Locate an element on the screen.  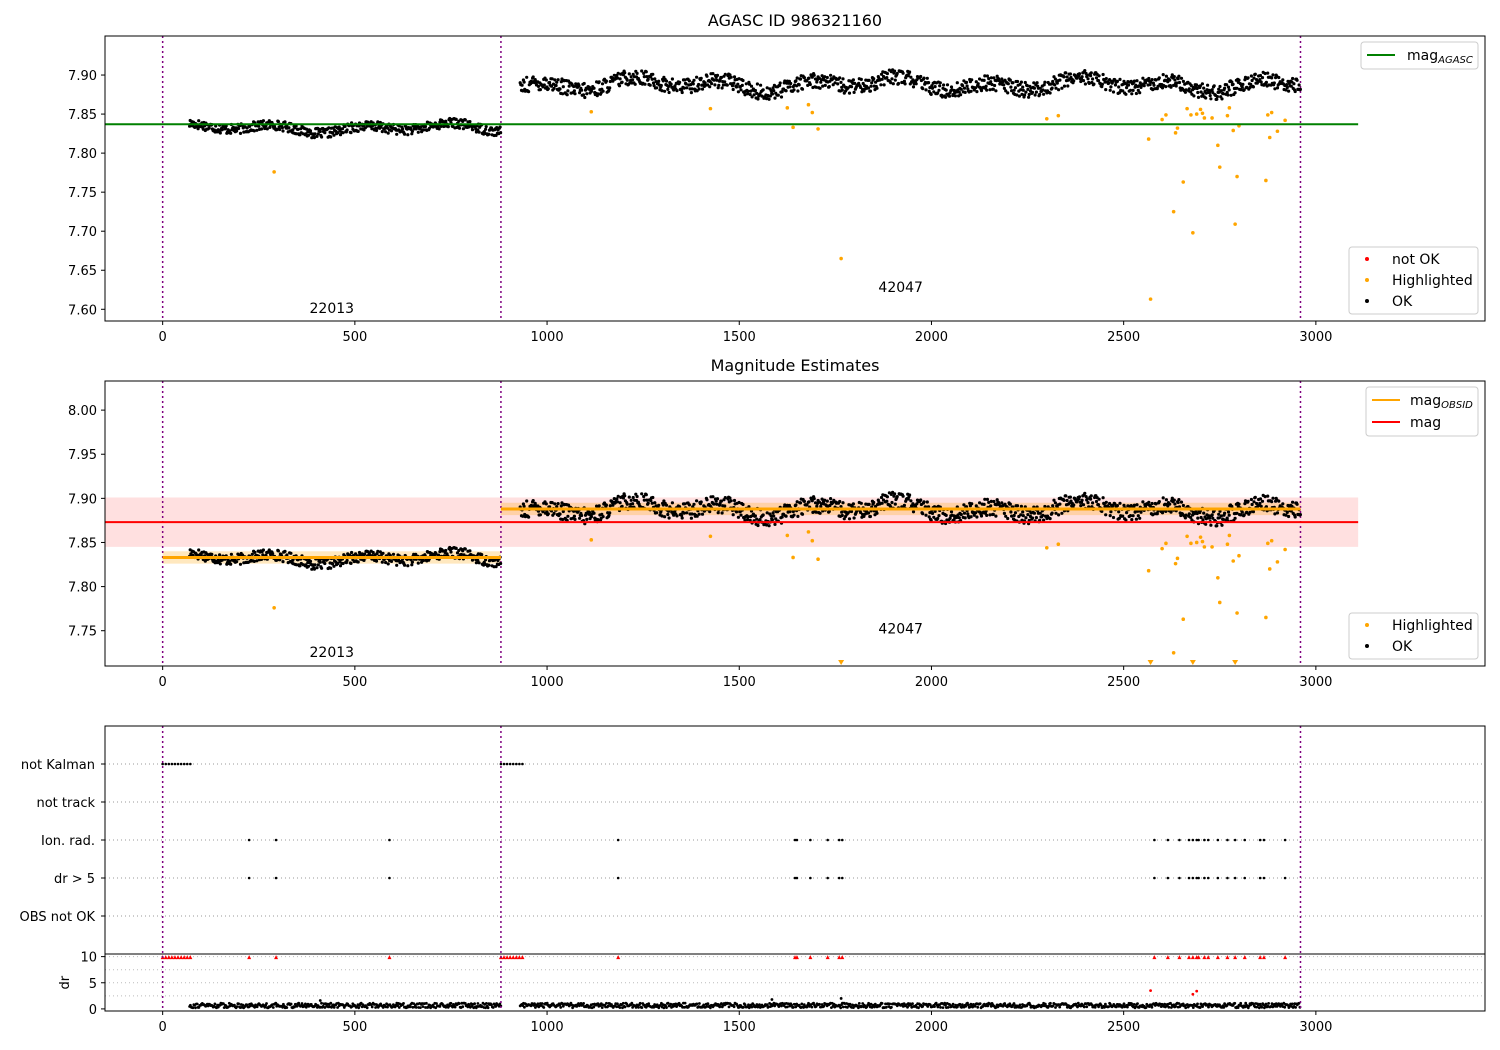
dr-spike-point is located at coordinates (841, 998).